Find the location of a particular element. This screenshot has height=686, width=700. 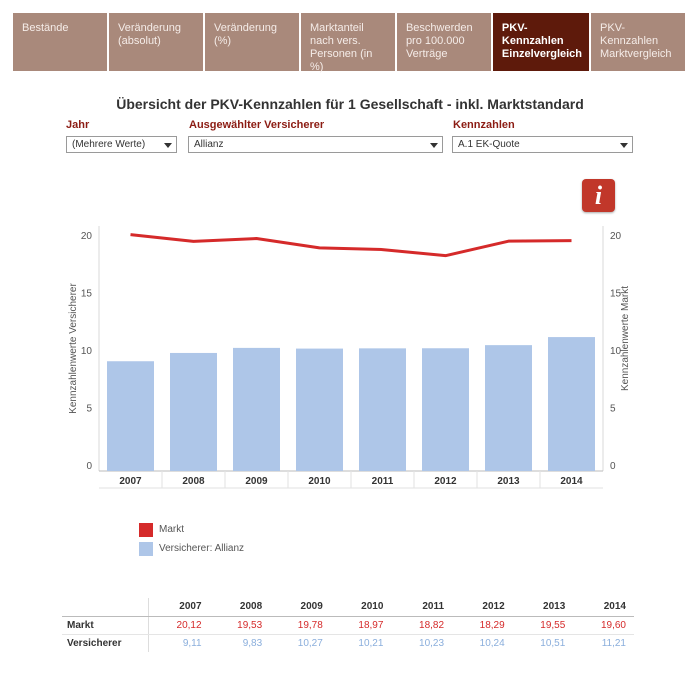

table-header-year: 2008 is located at coordinates (240, 607).